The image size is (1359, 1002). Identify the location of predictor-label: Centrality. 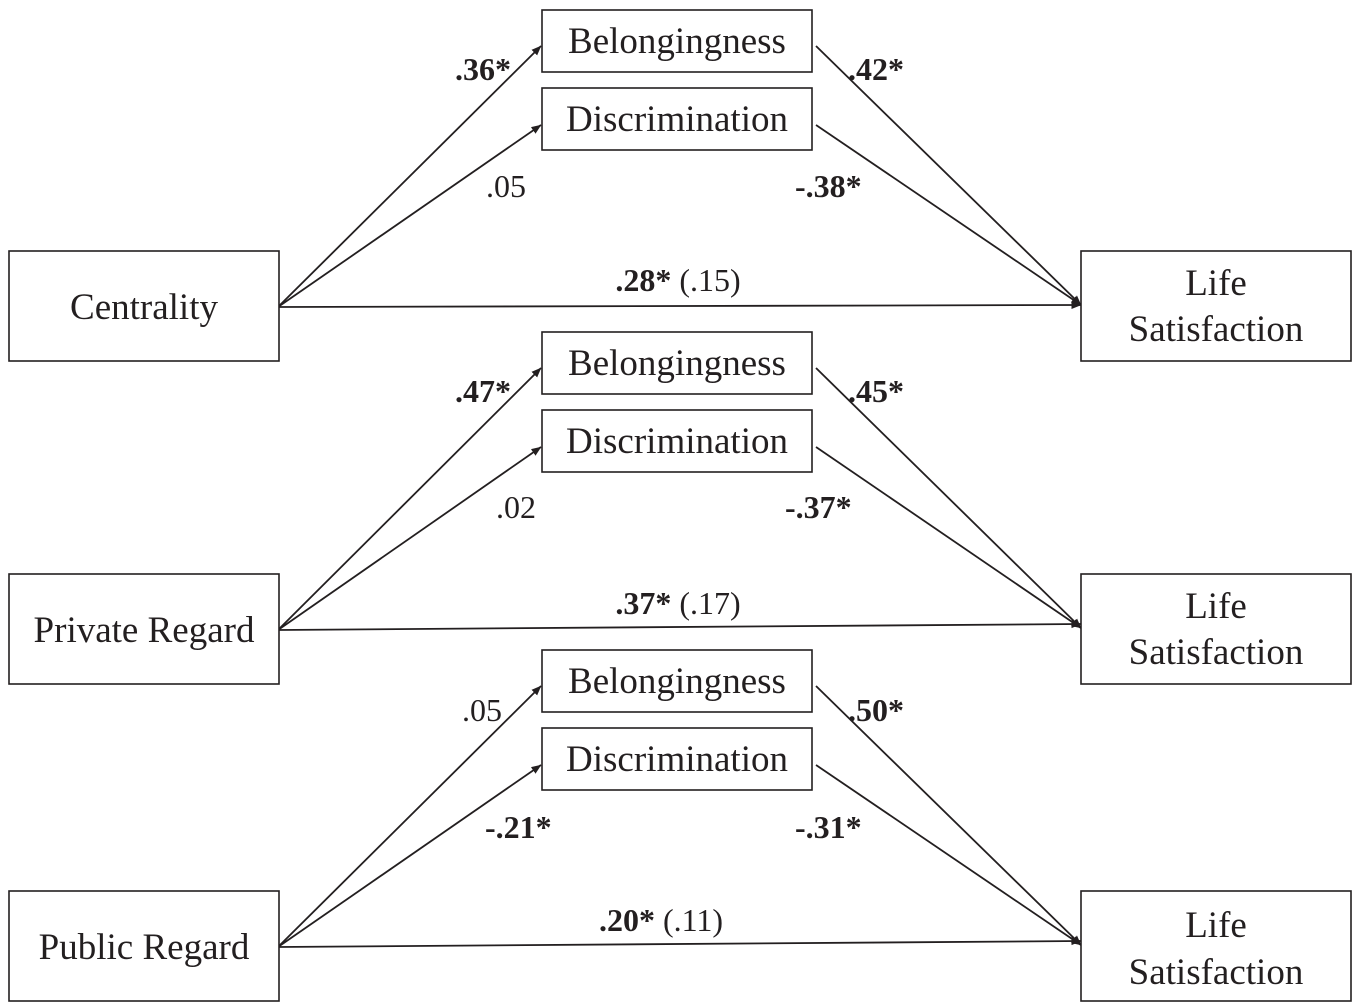
(144, 307).